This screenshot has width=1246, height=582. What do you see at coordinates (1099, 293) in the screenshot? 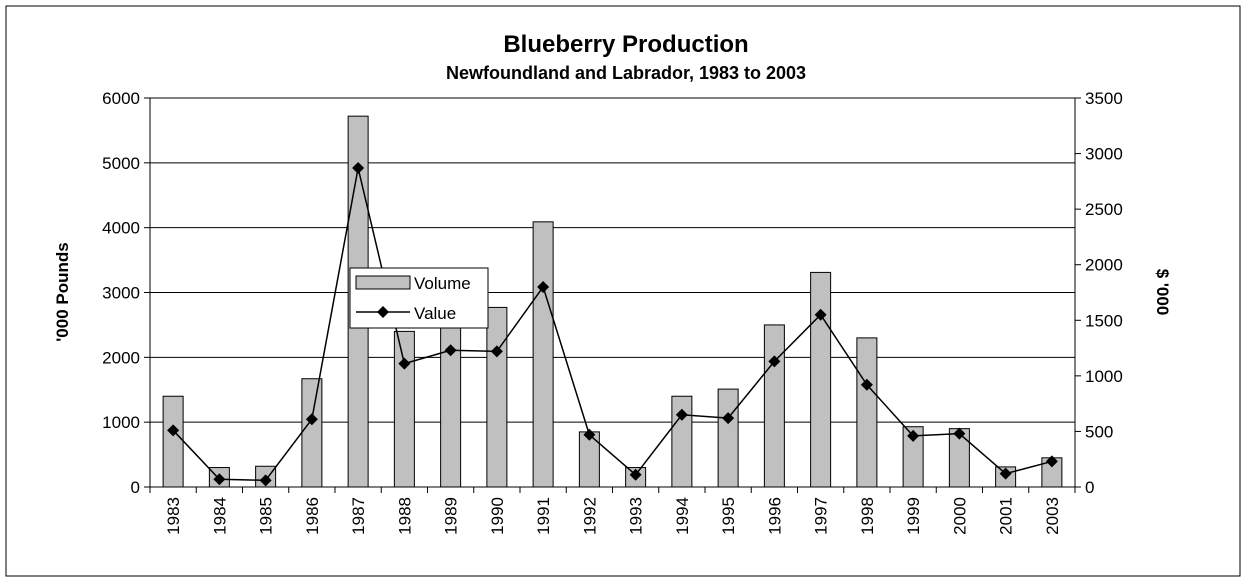
I see `right-axis-ticks: 0 500 1000 1500 2000 2500 3000 3500` at bounding box center [1099, 293].